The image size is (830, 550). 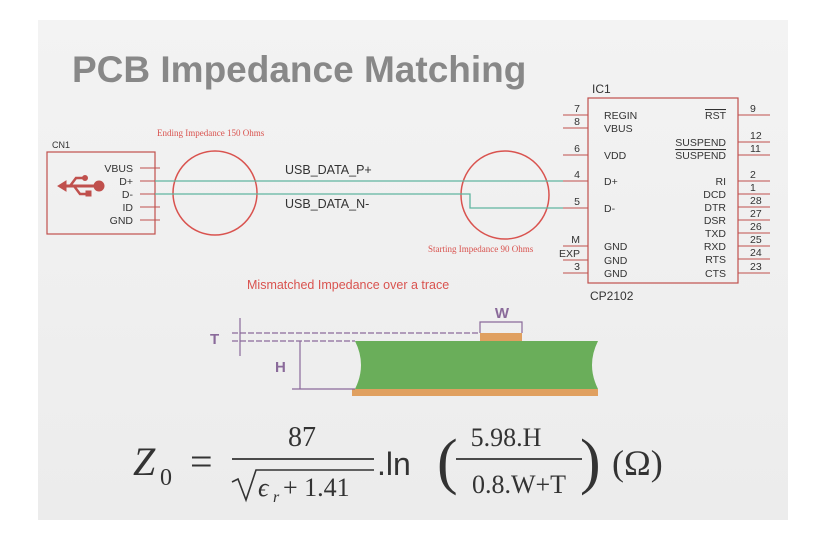 What do you see at coordinates (81, 186) in the screenshot?
I see `usb-icon` at bounding box center [81, 186].